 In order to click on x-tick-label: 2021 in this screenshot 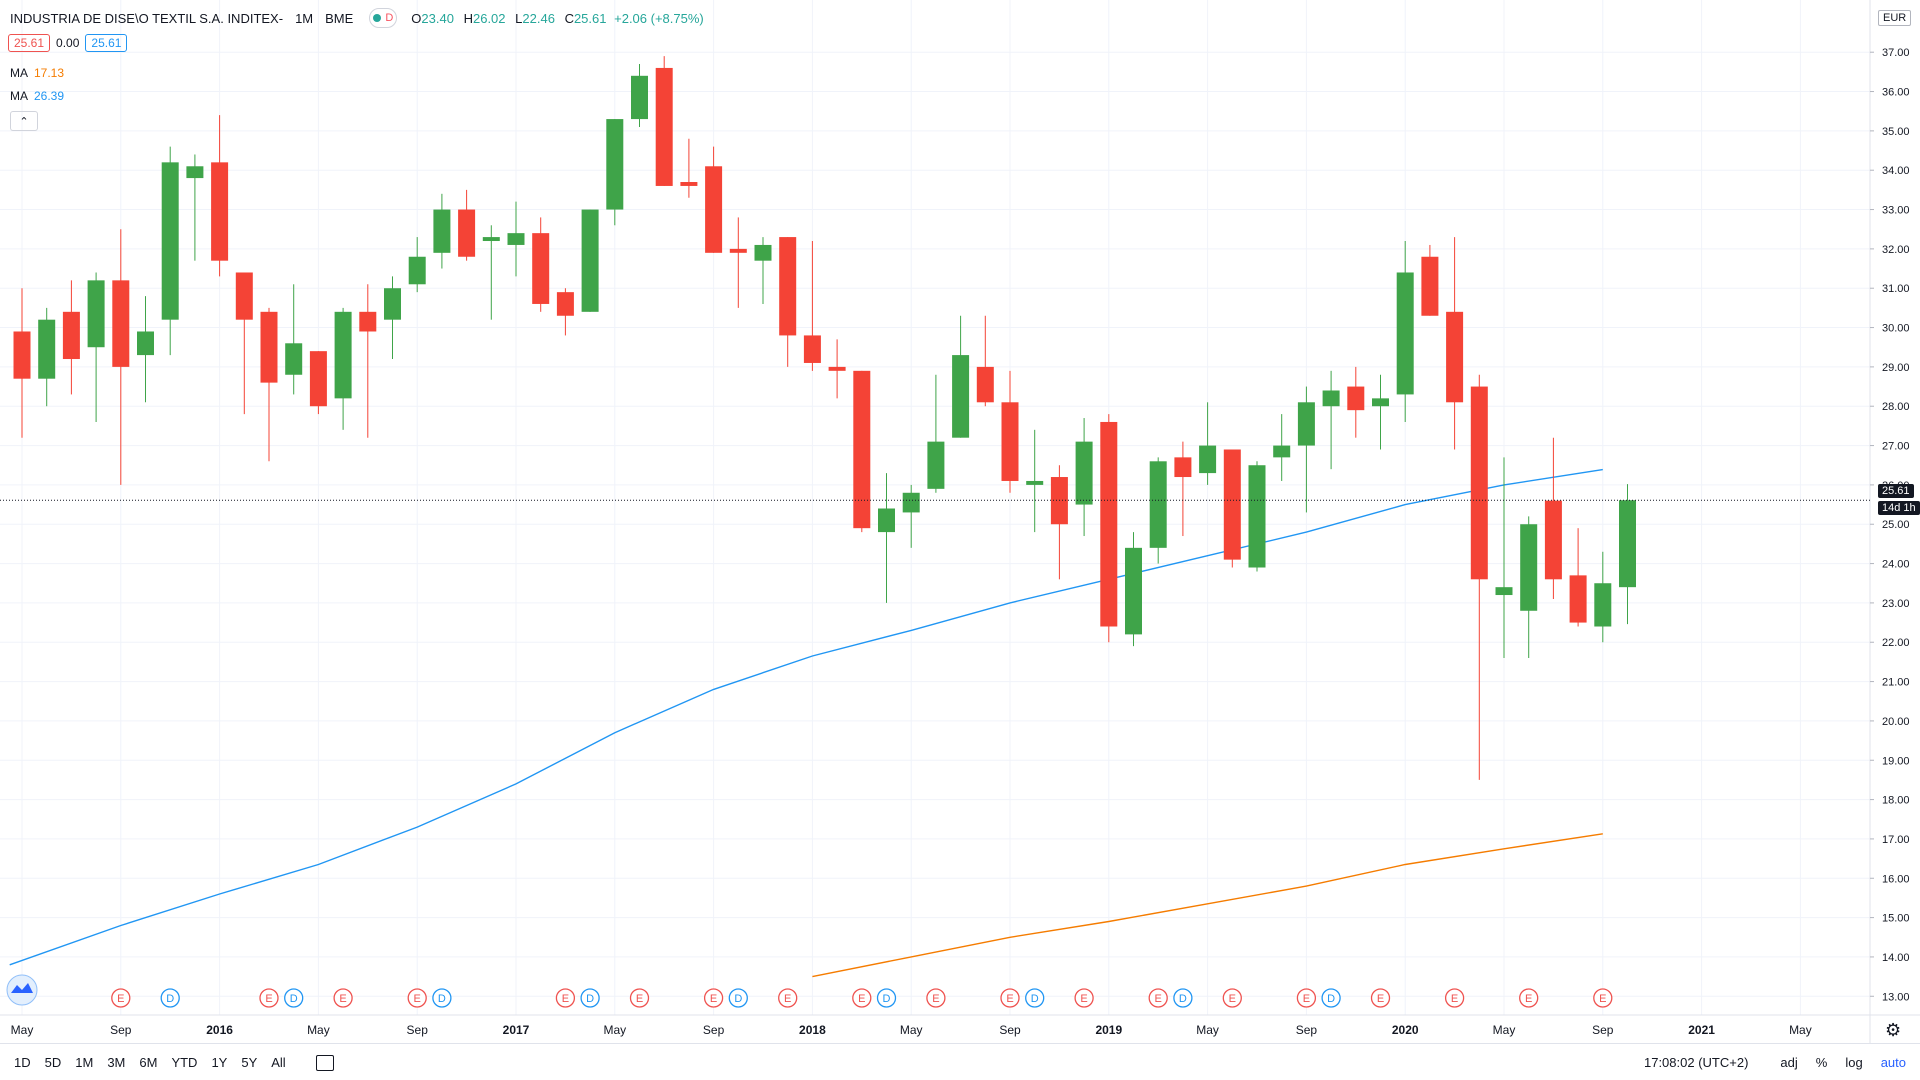, I will do `click(1701, 1030)`.